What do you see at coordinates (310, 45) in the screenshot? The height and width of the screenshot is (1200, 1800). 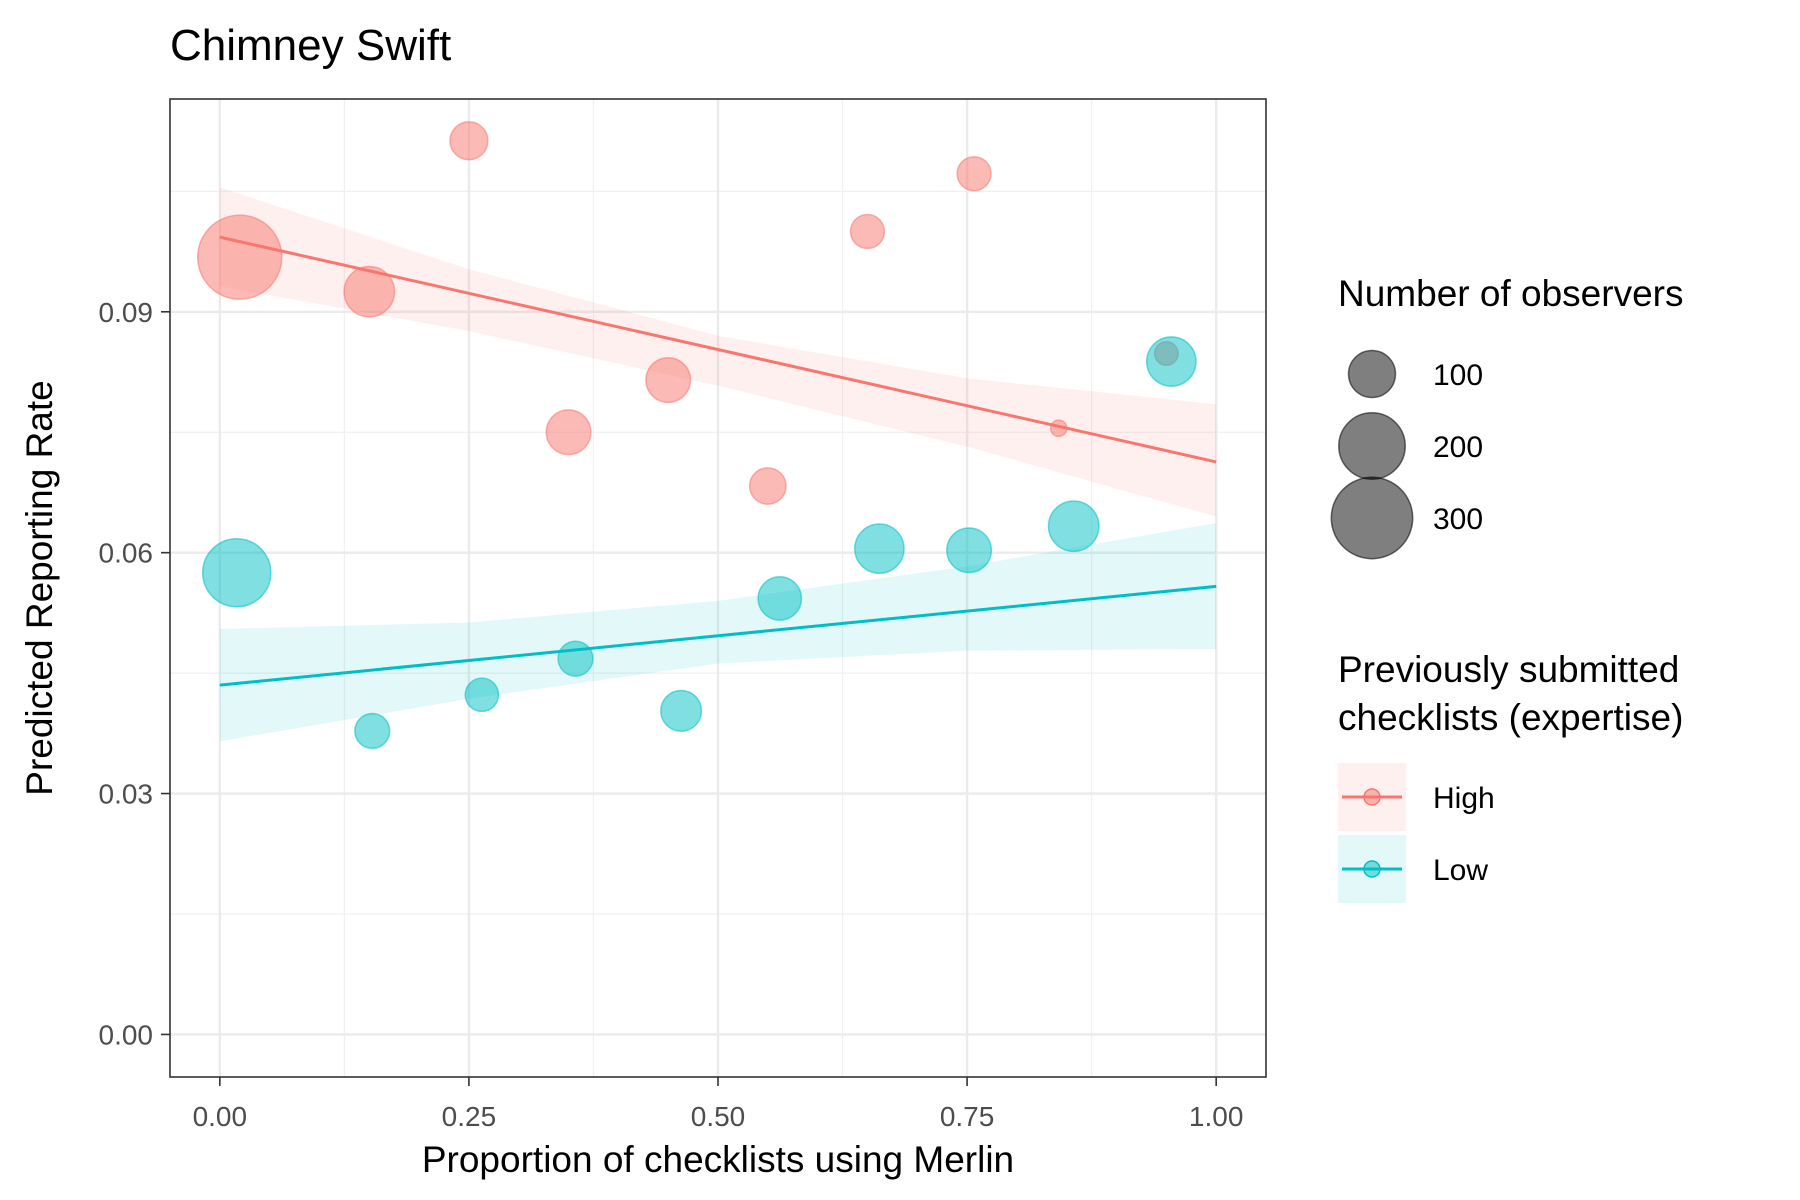 I see `chart-title: Chimney Swift` at bounding box center [310, 45].